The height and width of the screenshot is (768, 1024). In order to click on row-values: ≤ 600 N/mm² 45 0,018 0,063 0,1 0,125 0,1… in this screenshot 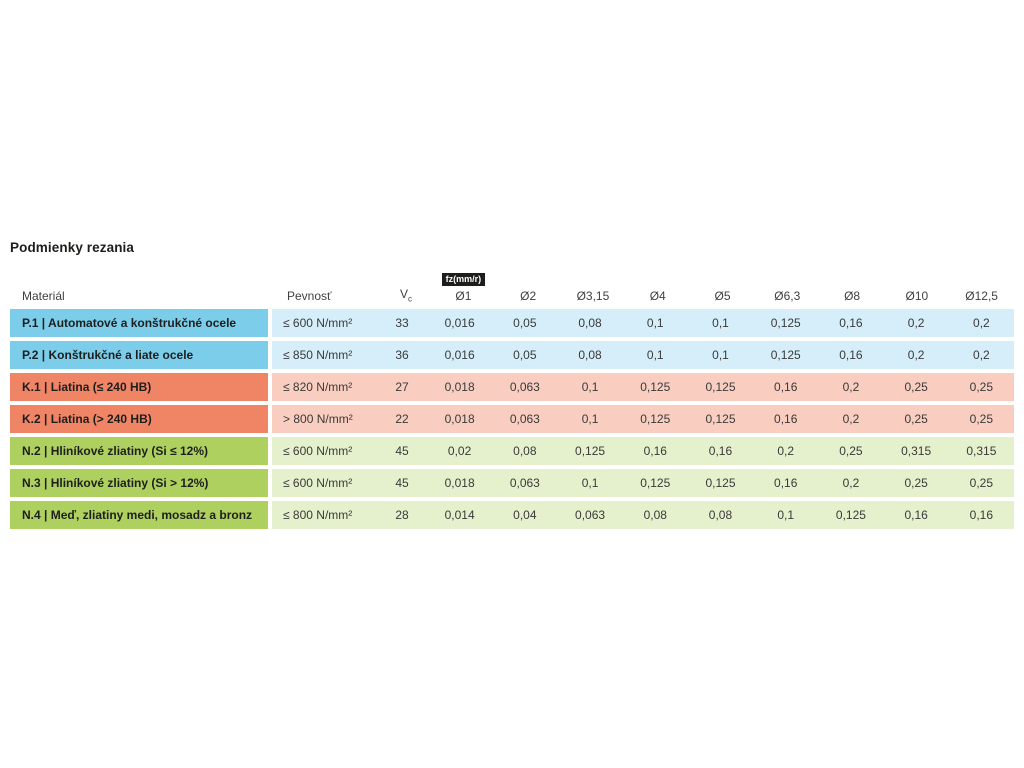, I will do `click(643, 483)`.